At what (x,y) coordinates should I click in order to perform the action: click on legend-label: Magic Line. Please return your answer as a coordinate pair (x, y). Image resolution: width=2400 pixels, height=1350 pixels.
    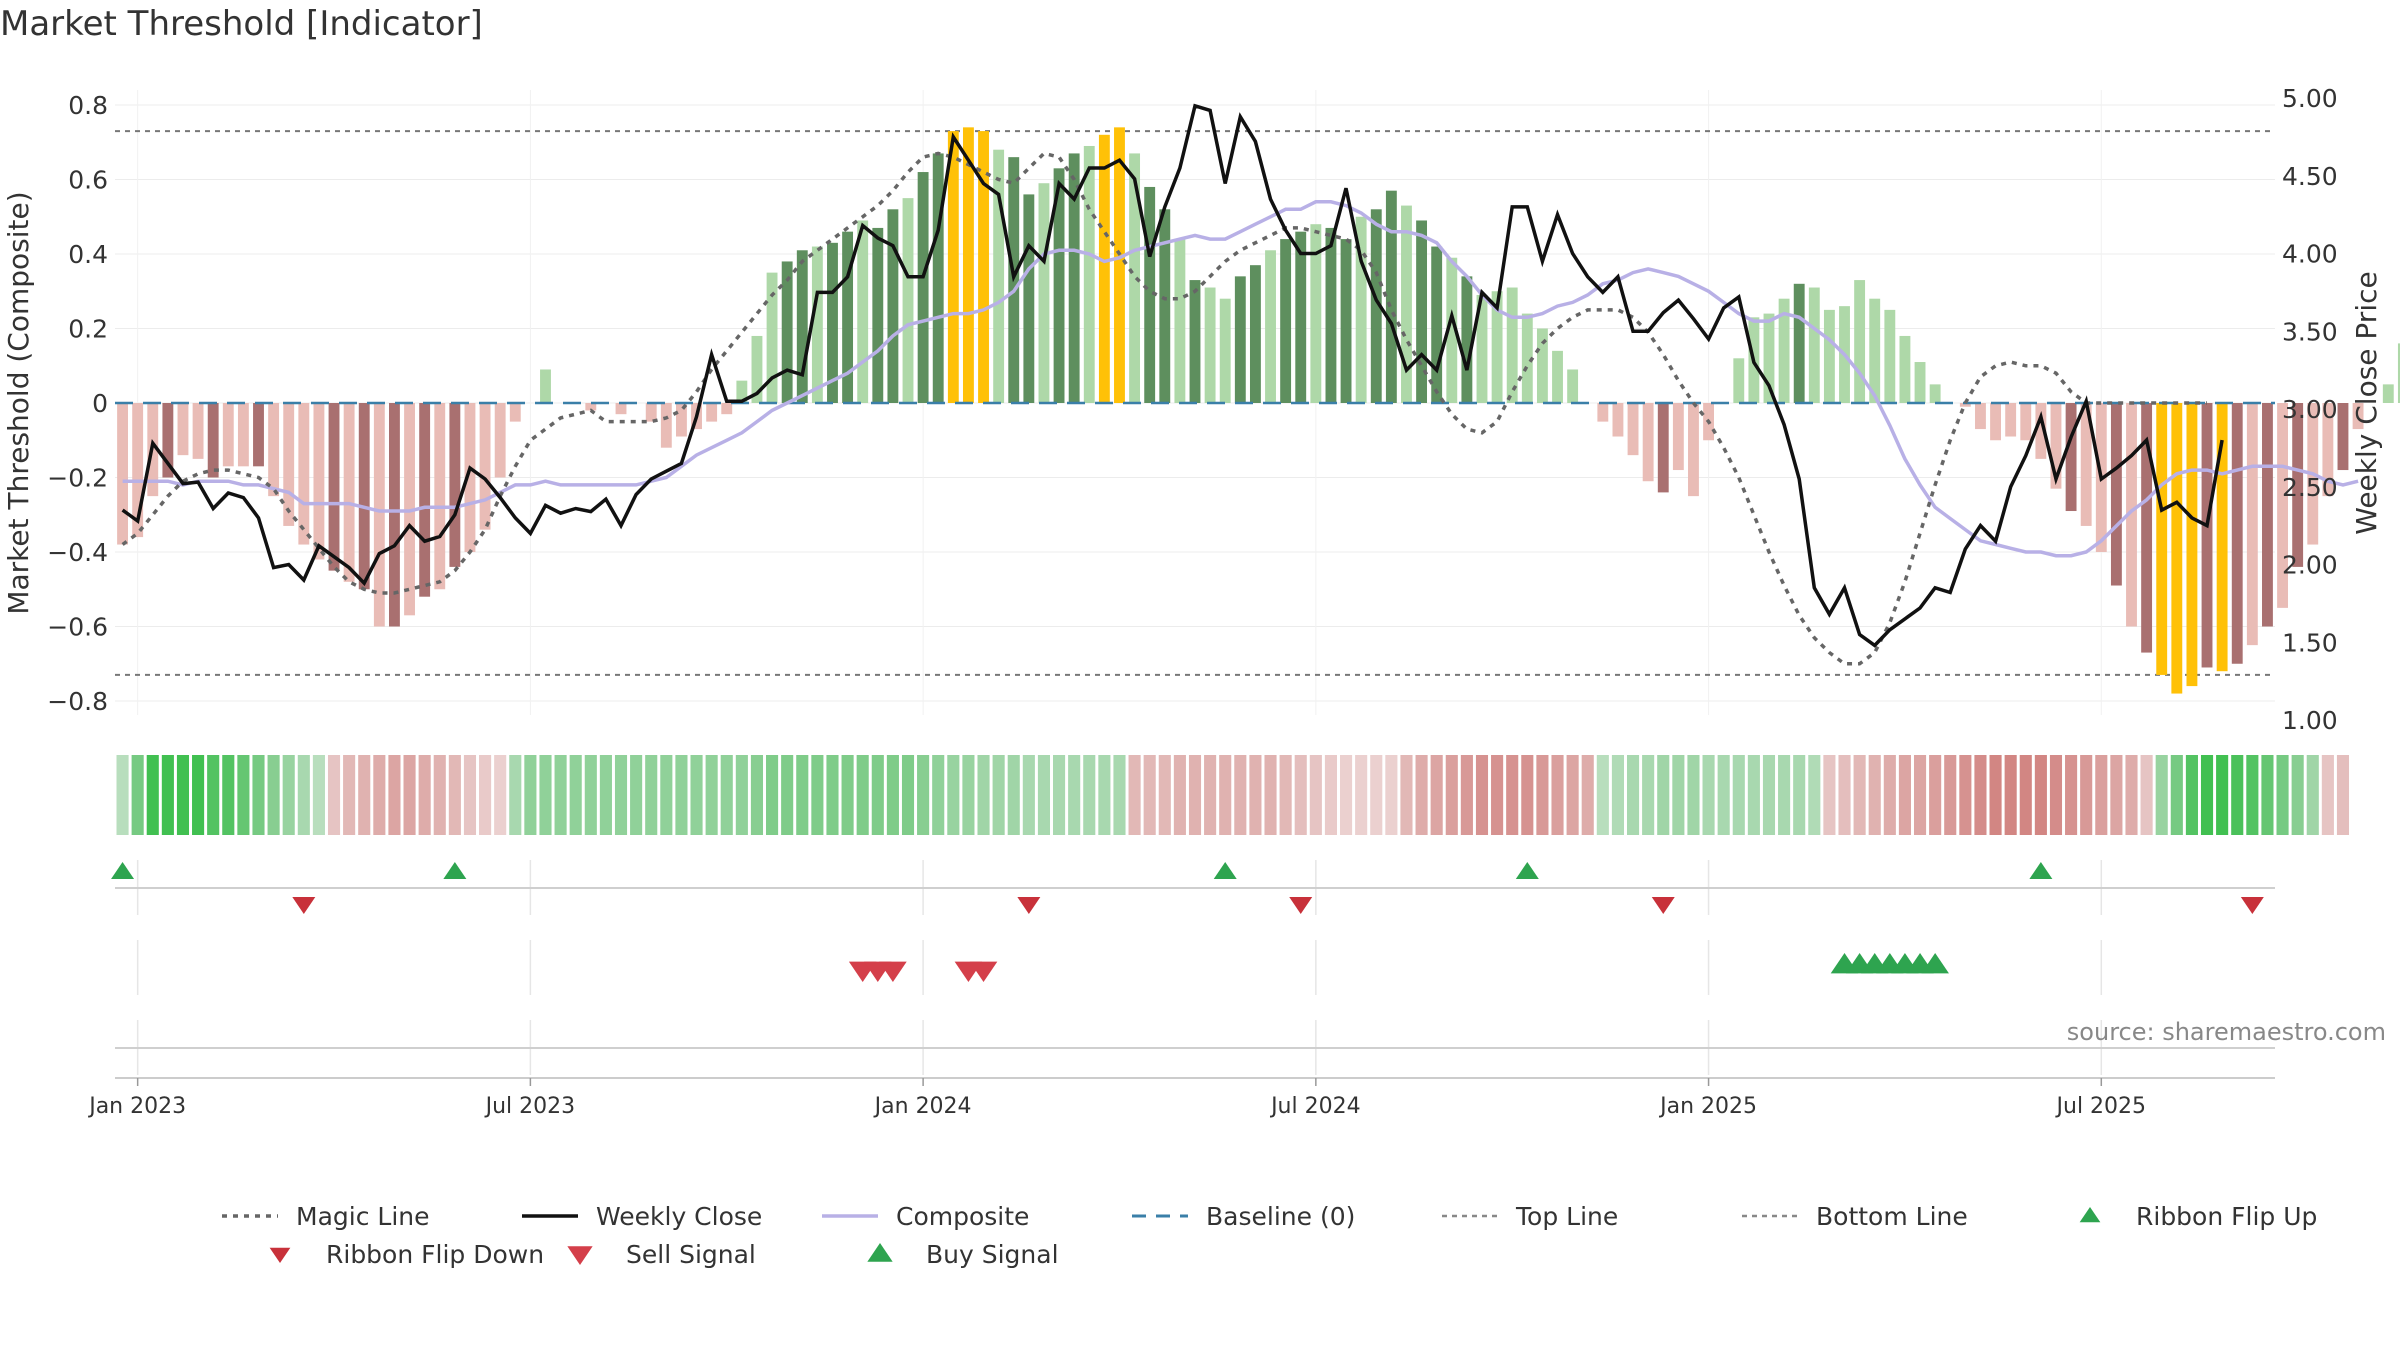
    Looking at the image, I should click on (363, 1216).